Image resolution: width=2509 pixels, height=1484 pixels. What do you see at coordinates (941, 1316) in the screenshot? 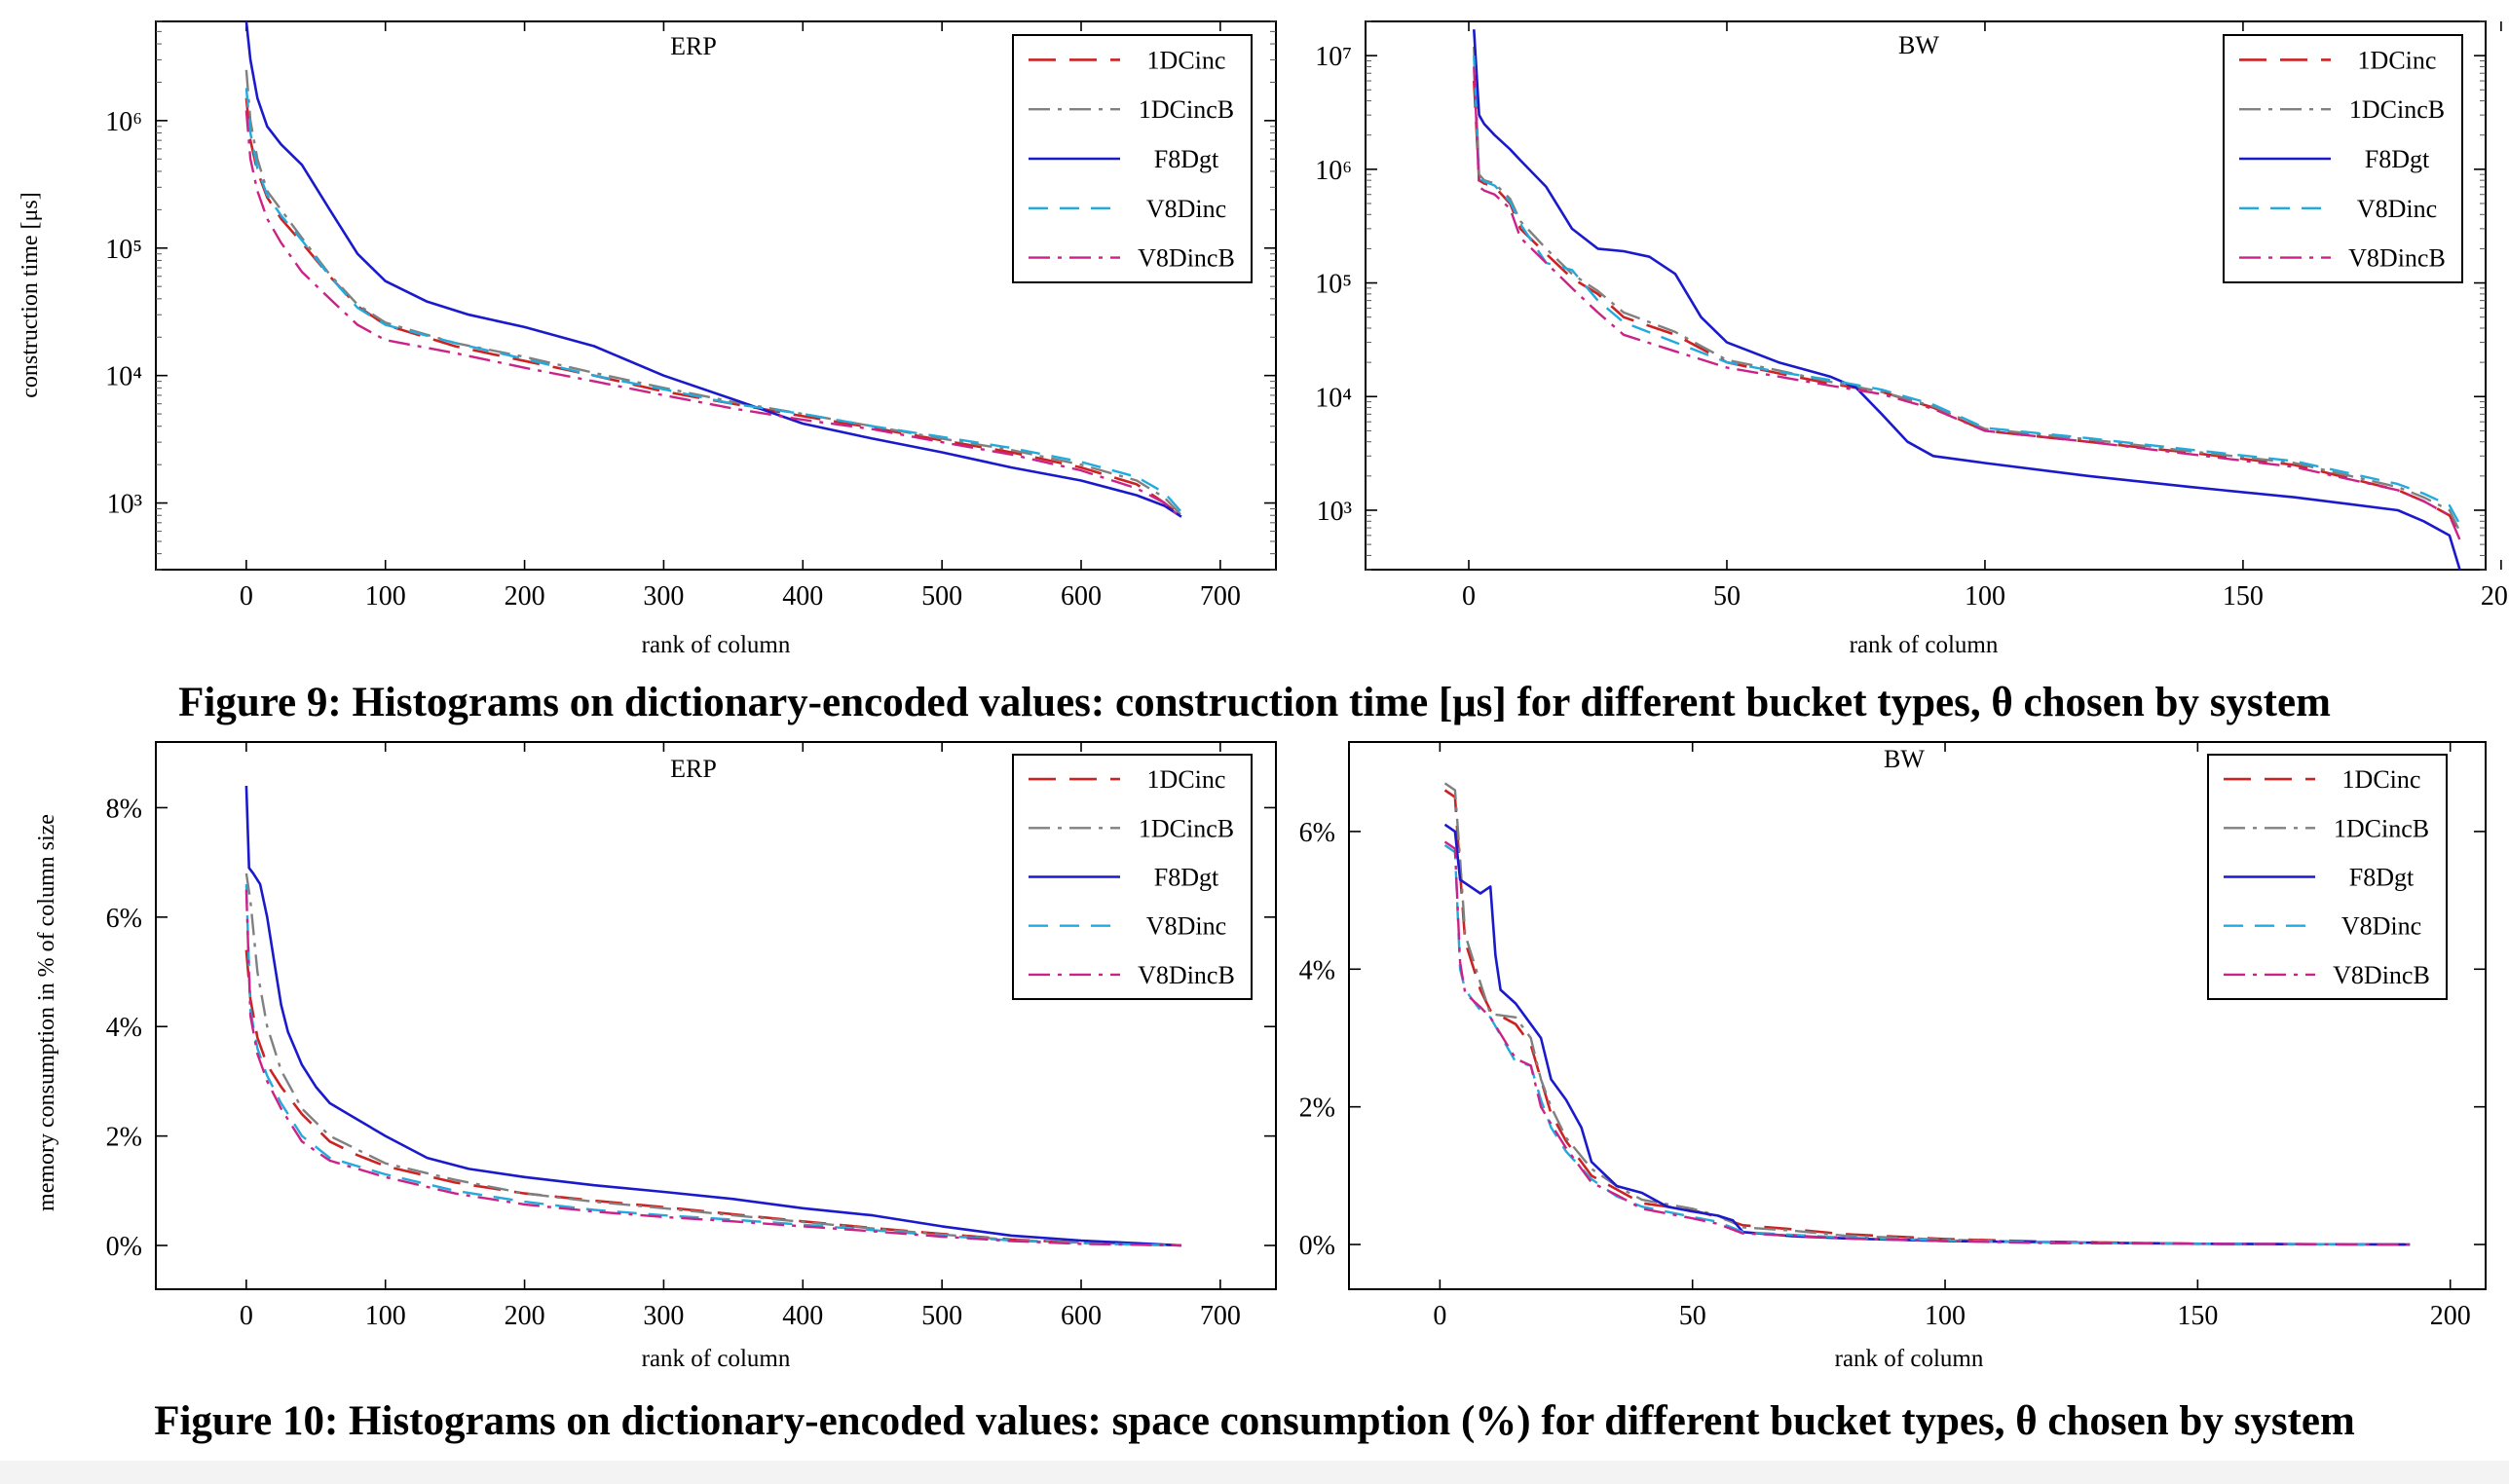
I see `x-tick-label: 500` at bounding box center [941, 1316].